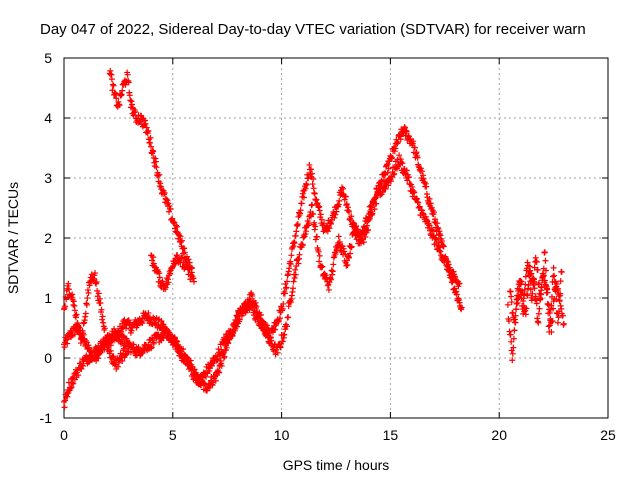 The width and height of the screenshot is (640, 480). What do you see at coordinates (282, 435) in the screenshot?
I see `x-tick-label: 10` at bounding box center [282, 435].